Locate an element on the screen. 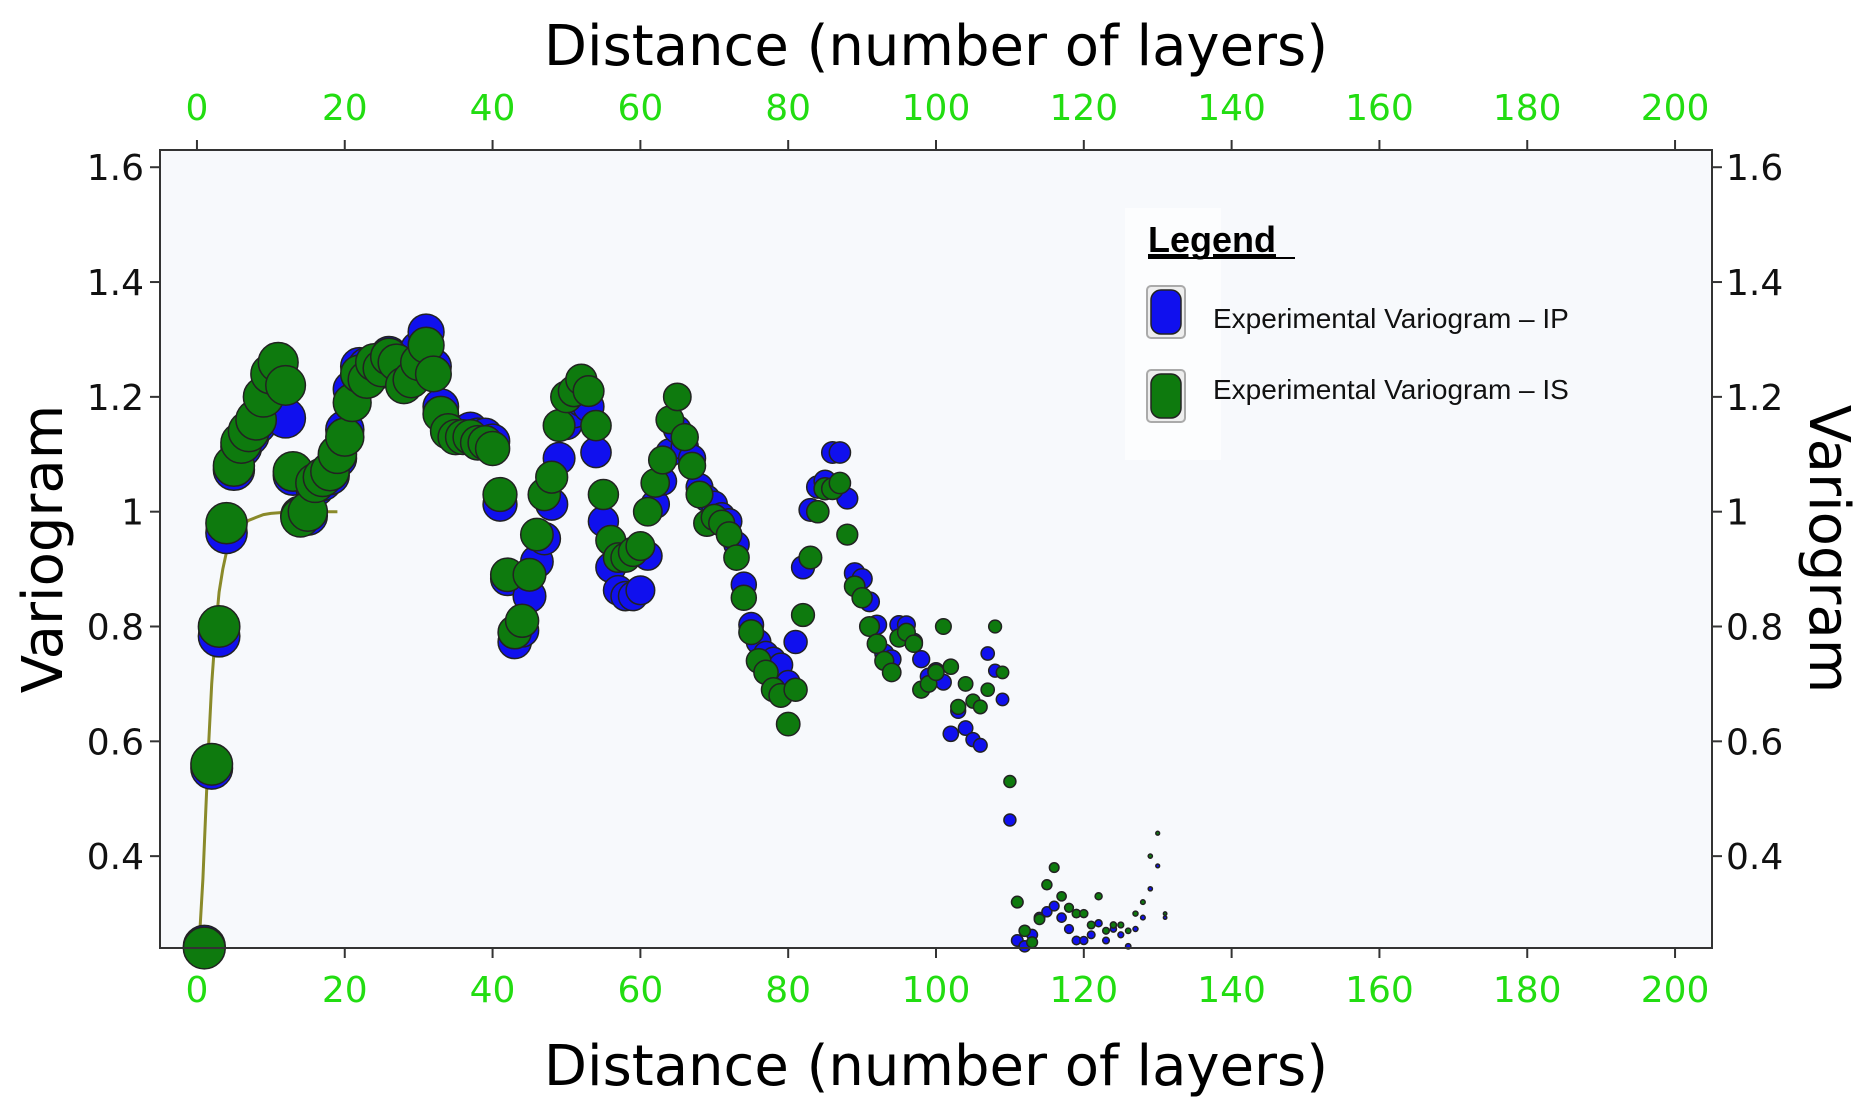 Image resolution: width=1862 pixels, height=1106 pixels. y-tick-label-right: 1 is located at coordinates (1737, 513).